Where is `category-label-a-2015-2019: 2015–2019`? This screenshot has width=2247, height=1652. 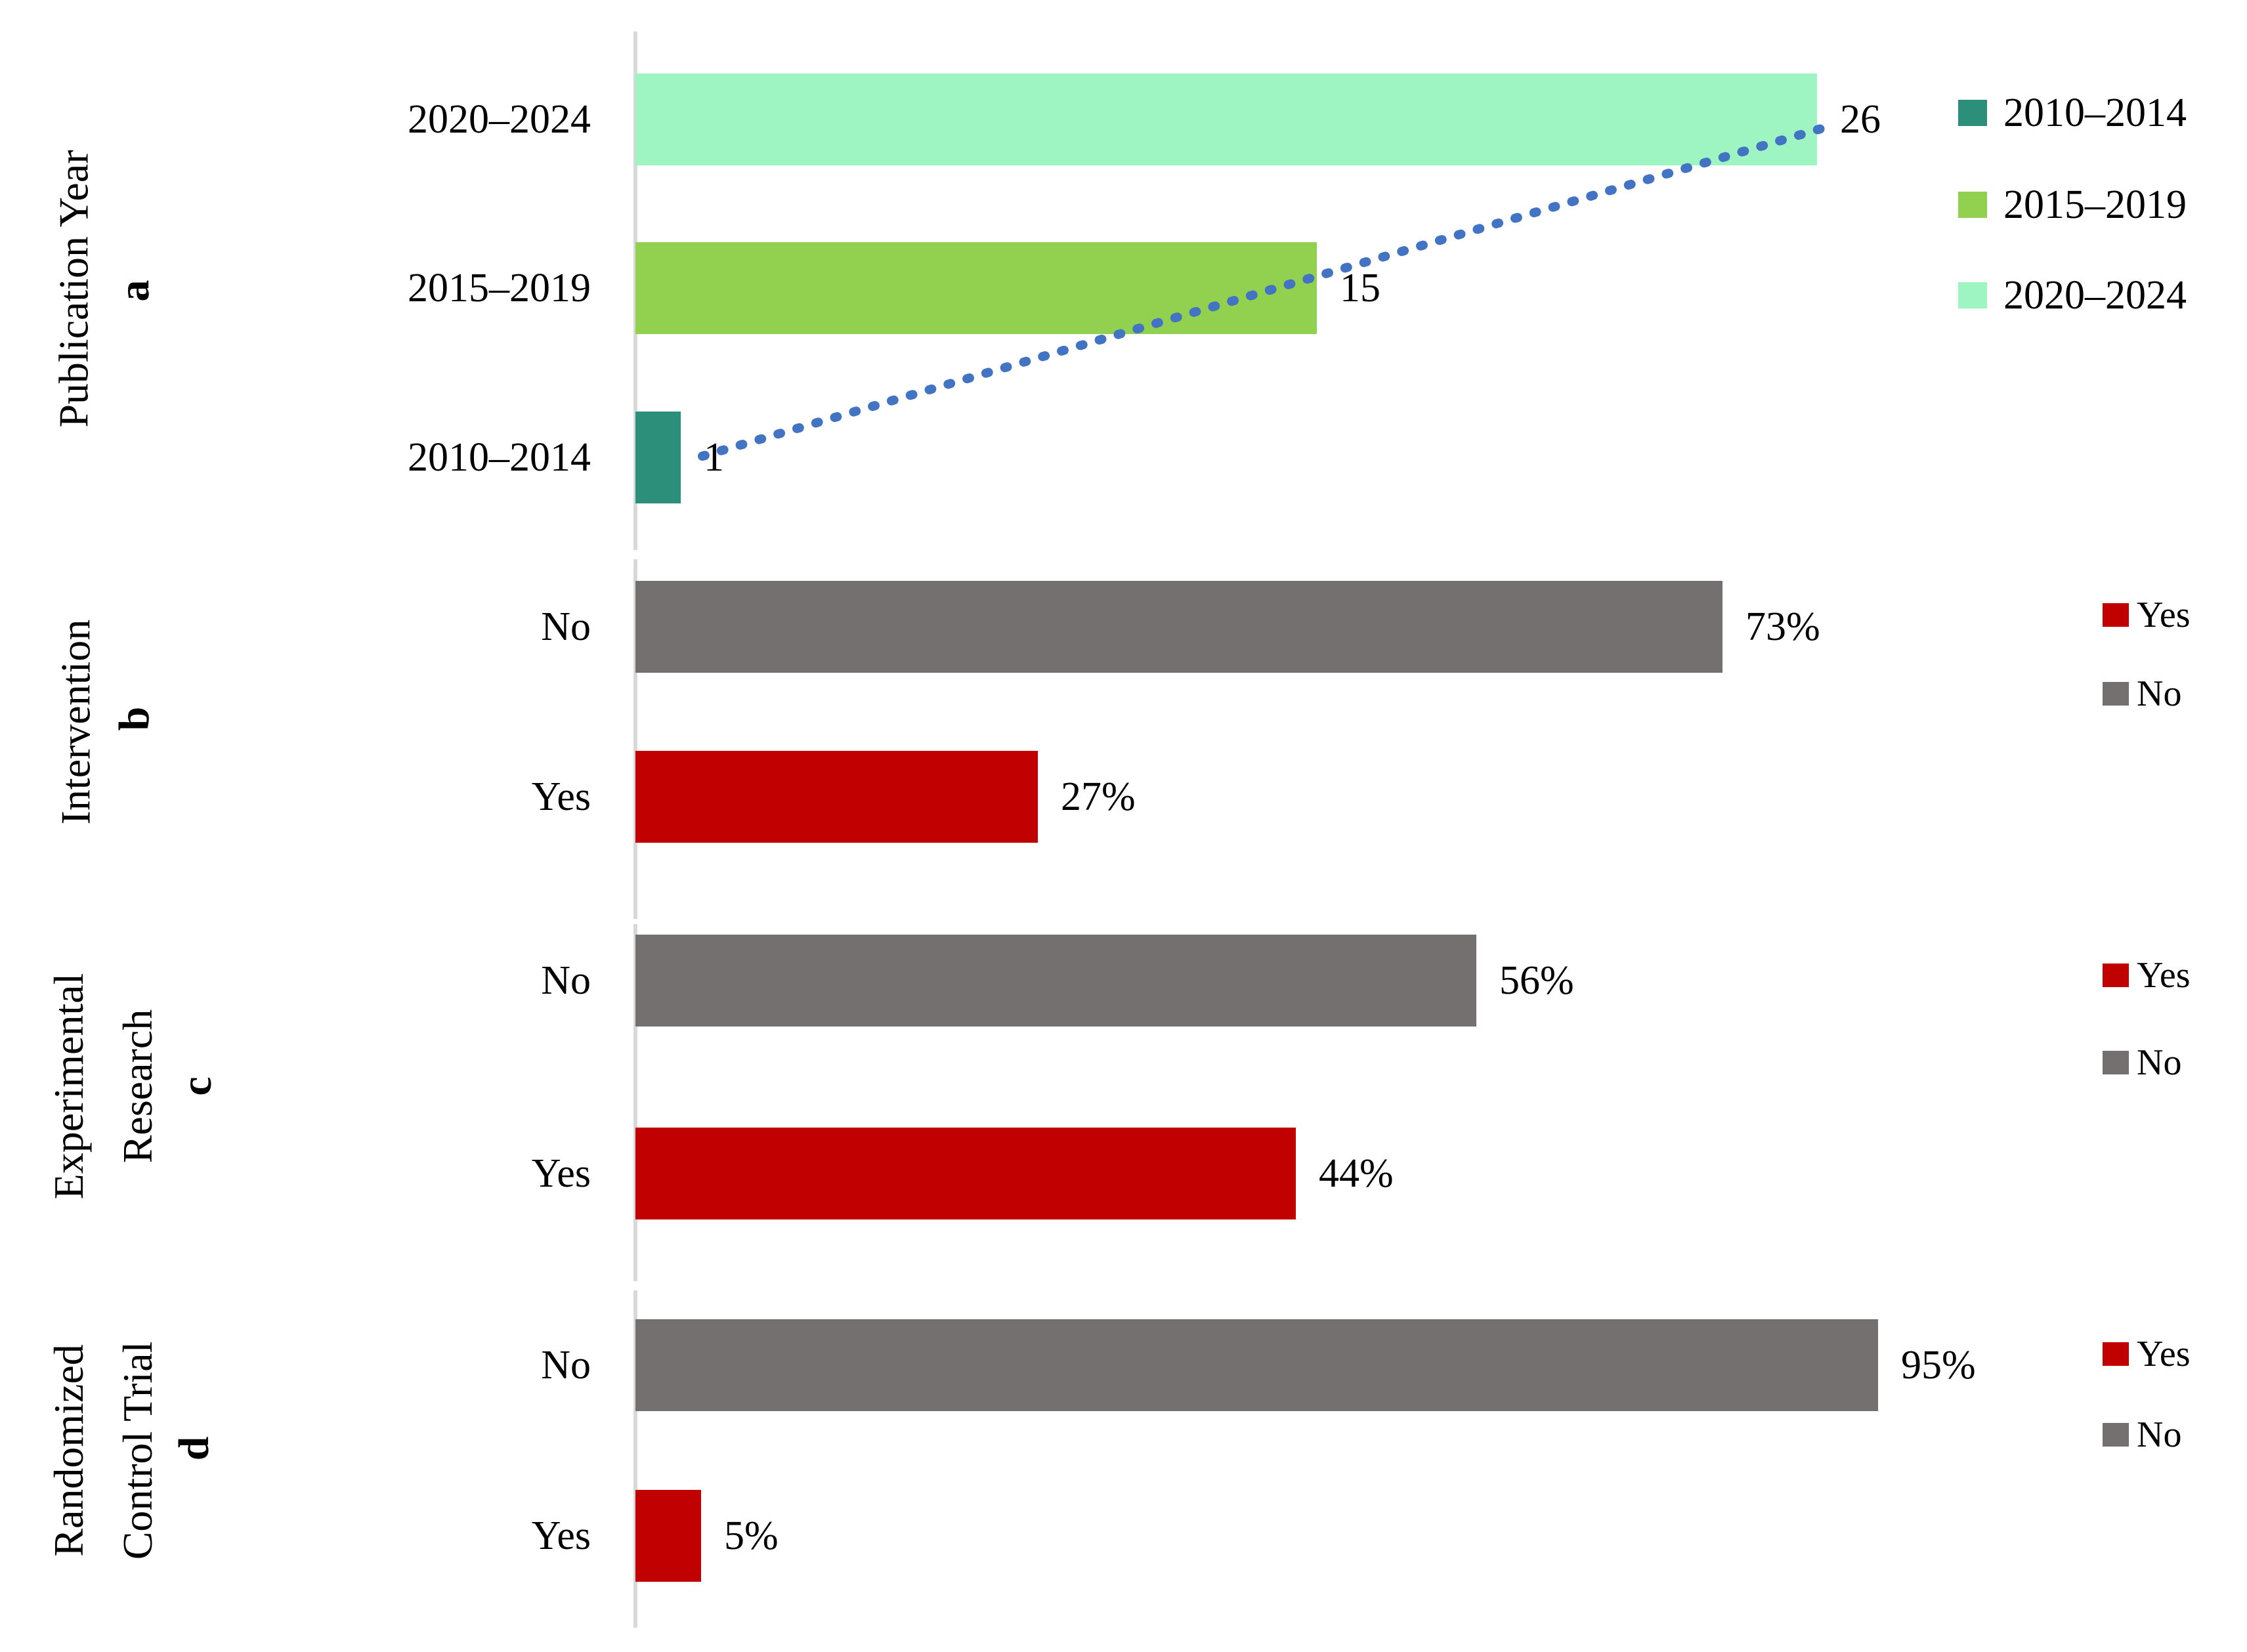
category-label-a-2015-2019: 2015–2019 is located at coordinates (499, 288).